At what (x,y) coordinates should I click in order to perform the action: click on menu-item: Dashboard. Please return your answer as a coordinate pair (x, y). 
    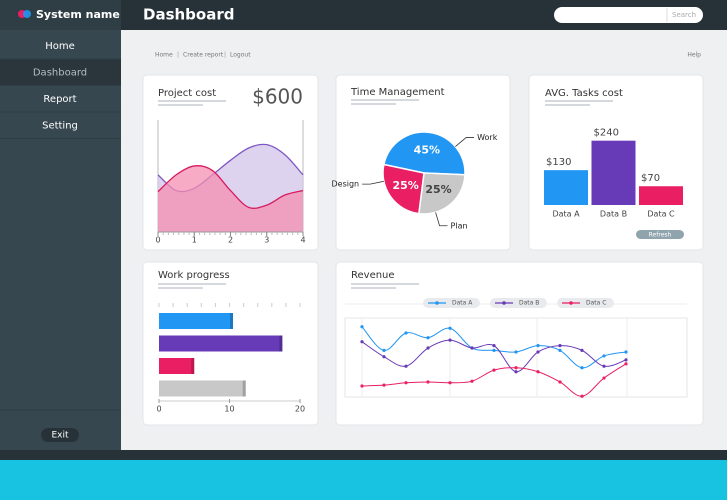
    Looking at the image, I should click on (60, 73).